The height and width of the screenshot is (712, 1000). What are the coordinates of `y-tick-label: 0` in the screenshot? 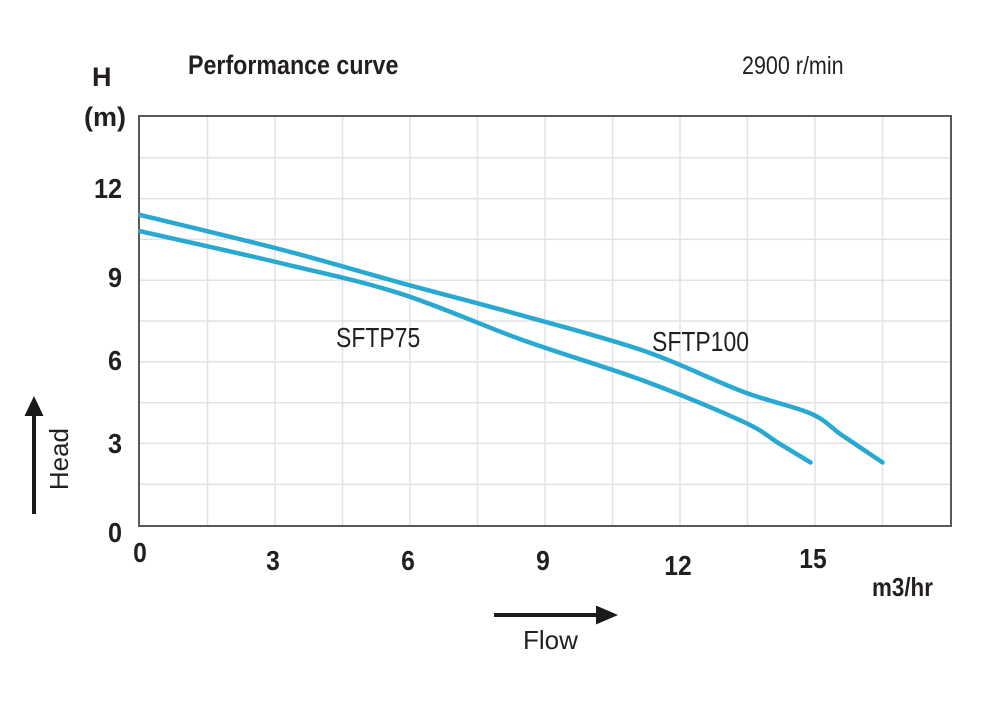 It's located at (114, 532).